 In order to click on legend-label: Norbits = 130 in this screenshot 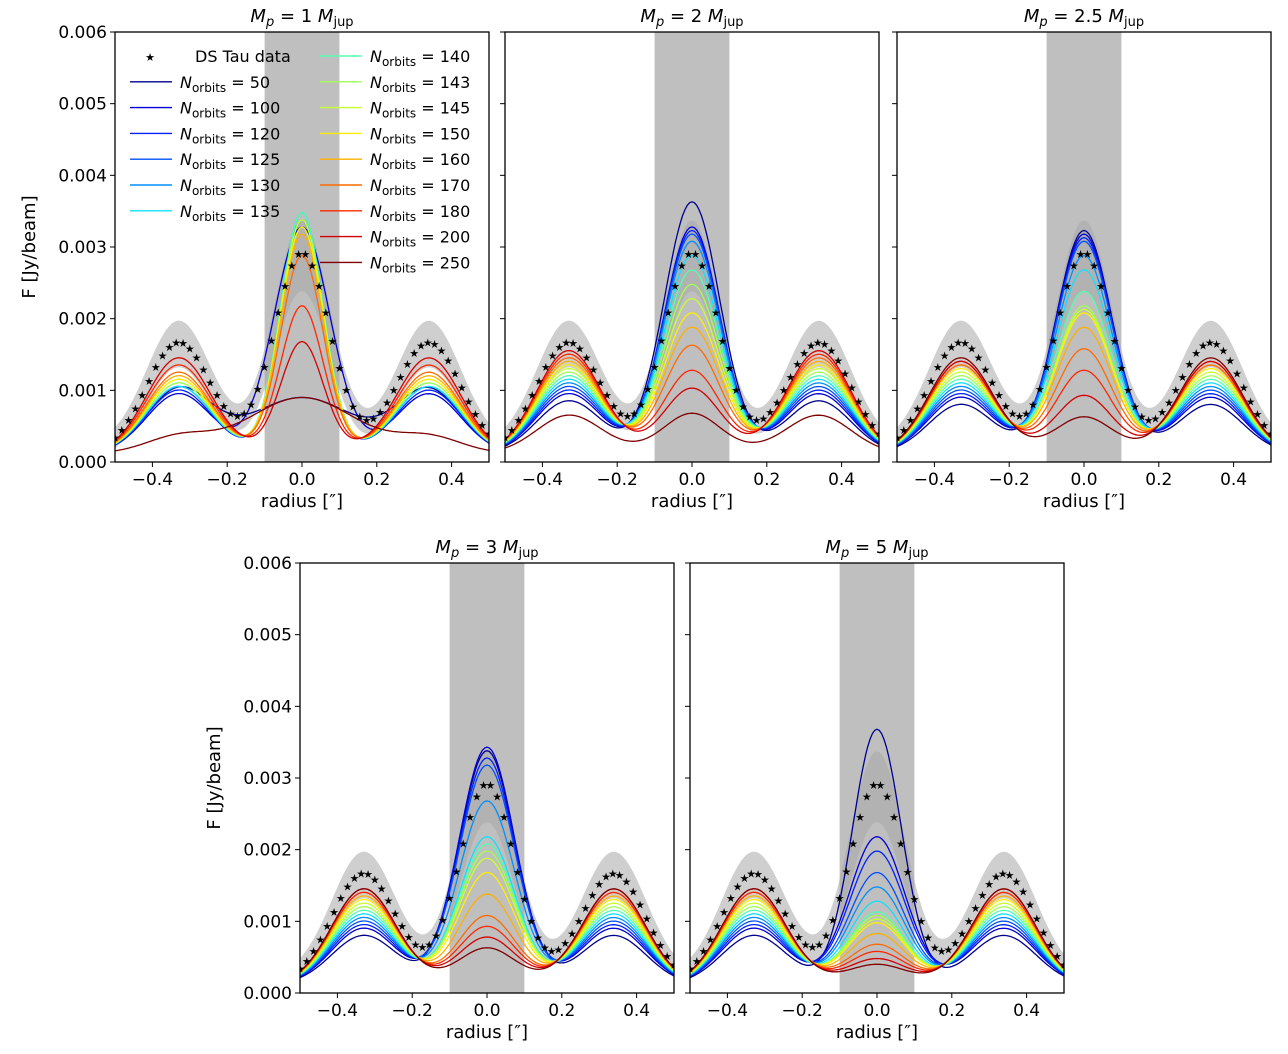, I will do `click(230, 187)`.